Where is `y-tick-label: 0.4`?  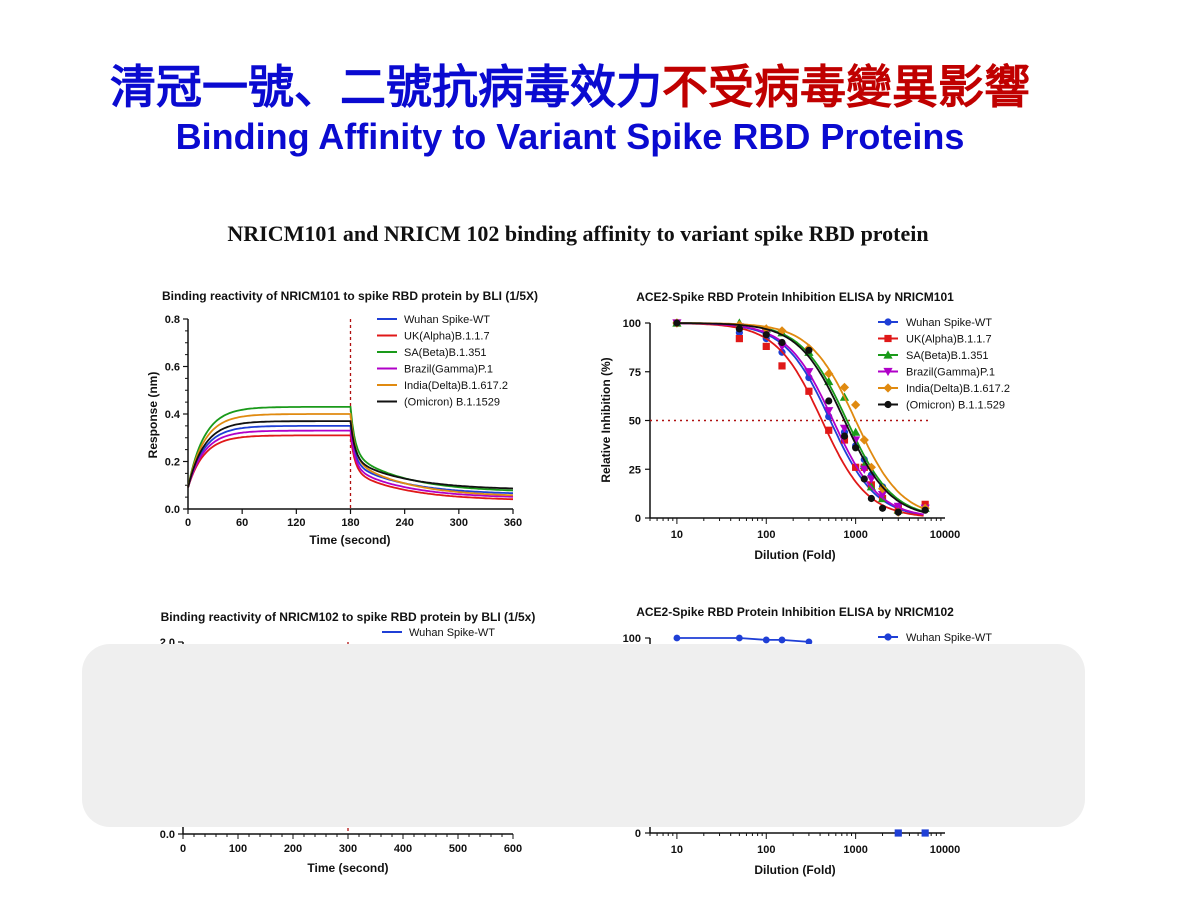
y-tick-label: 0.4 is located at coordinates (173, 415).